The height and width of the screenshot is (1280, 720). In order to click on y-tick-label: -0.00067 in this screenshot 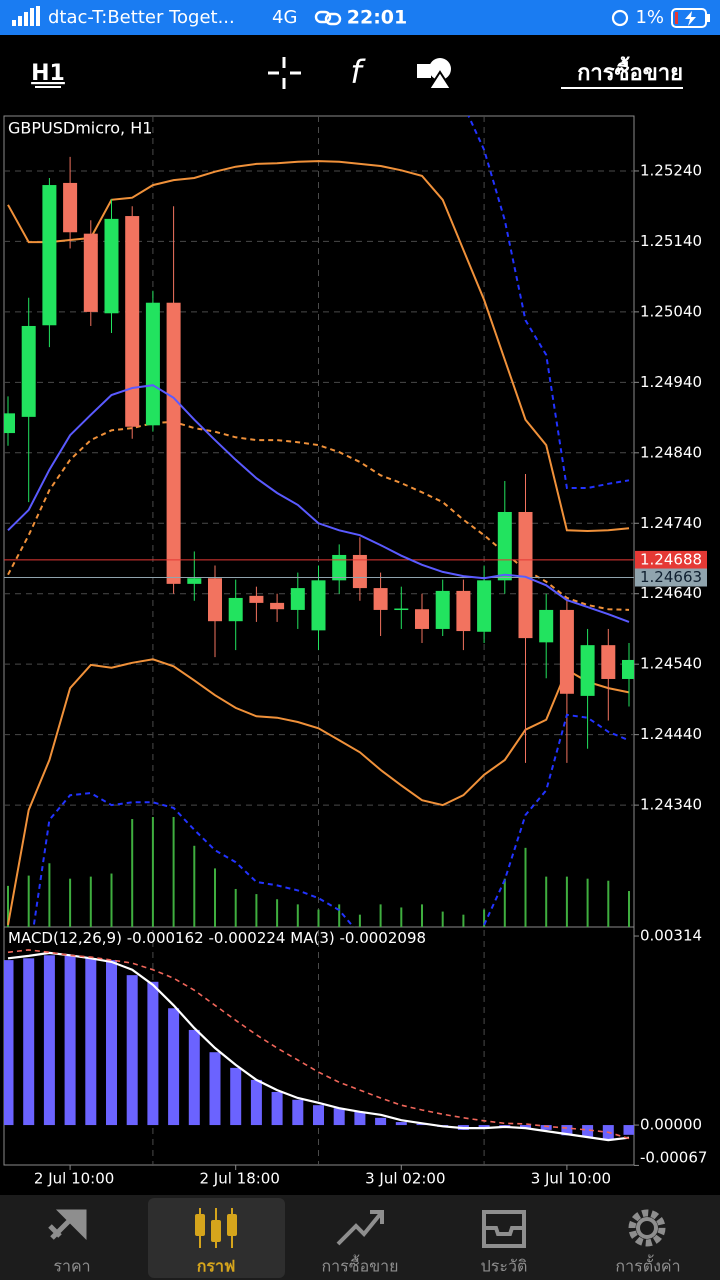, I will do `click(673, 1158)`.